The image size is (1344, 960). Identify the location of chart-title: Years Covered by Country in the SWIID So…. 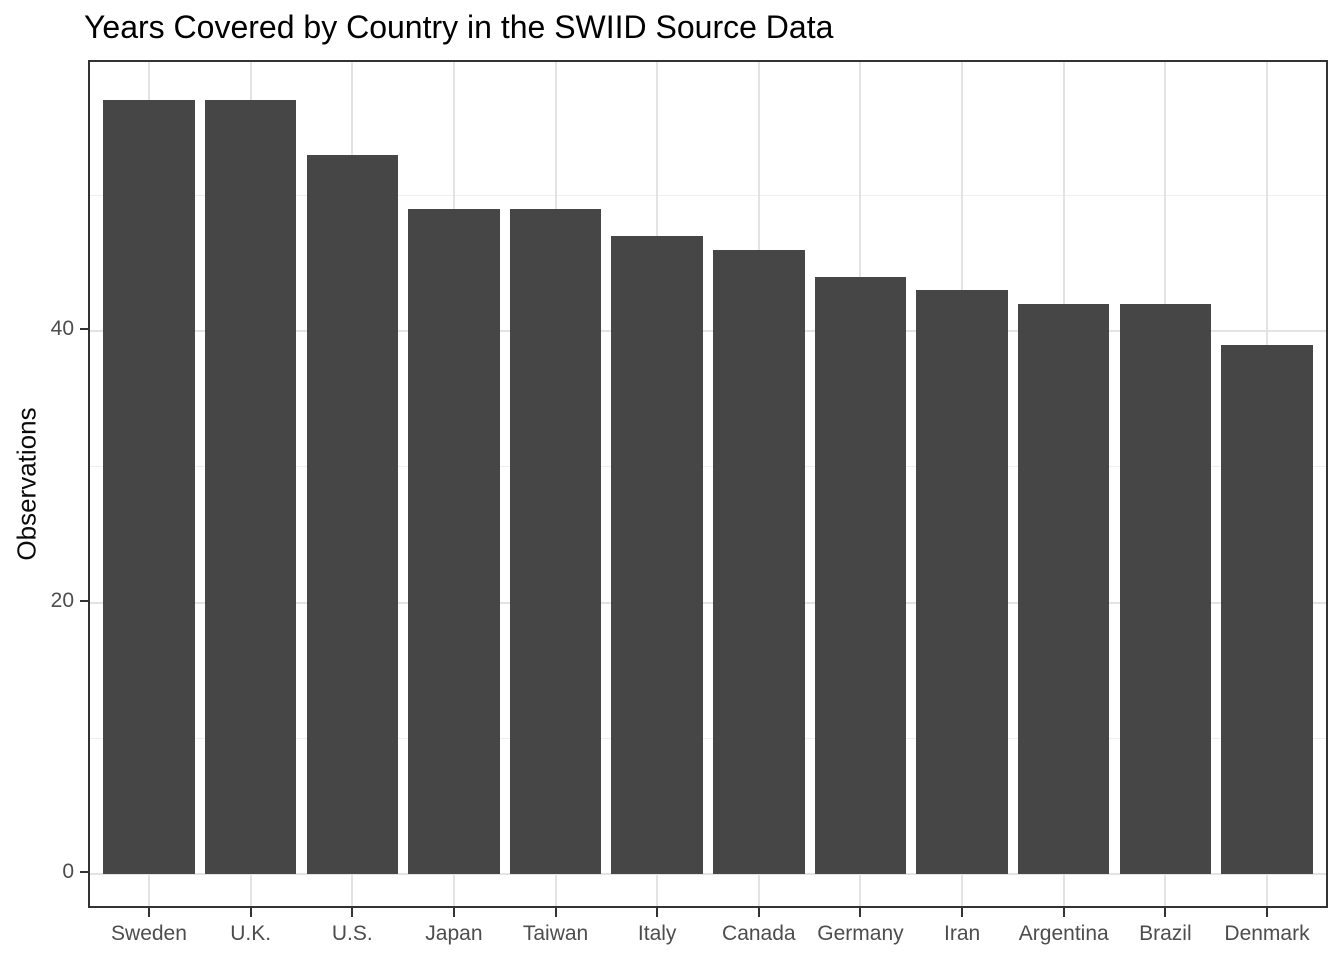
(459, 27).